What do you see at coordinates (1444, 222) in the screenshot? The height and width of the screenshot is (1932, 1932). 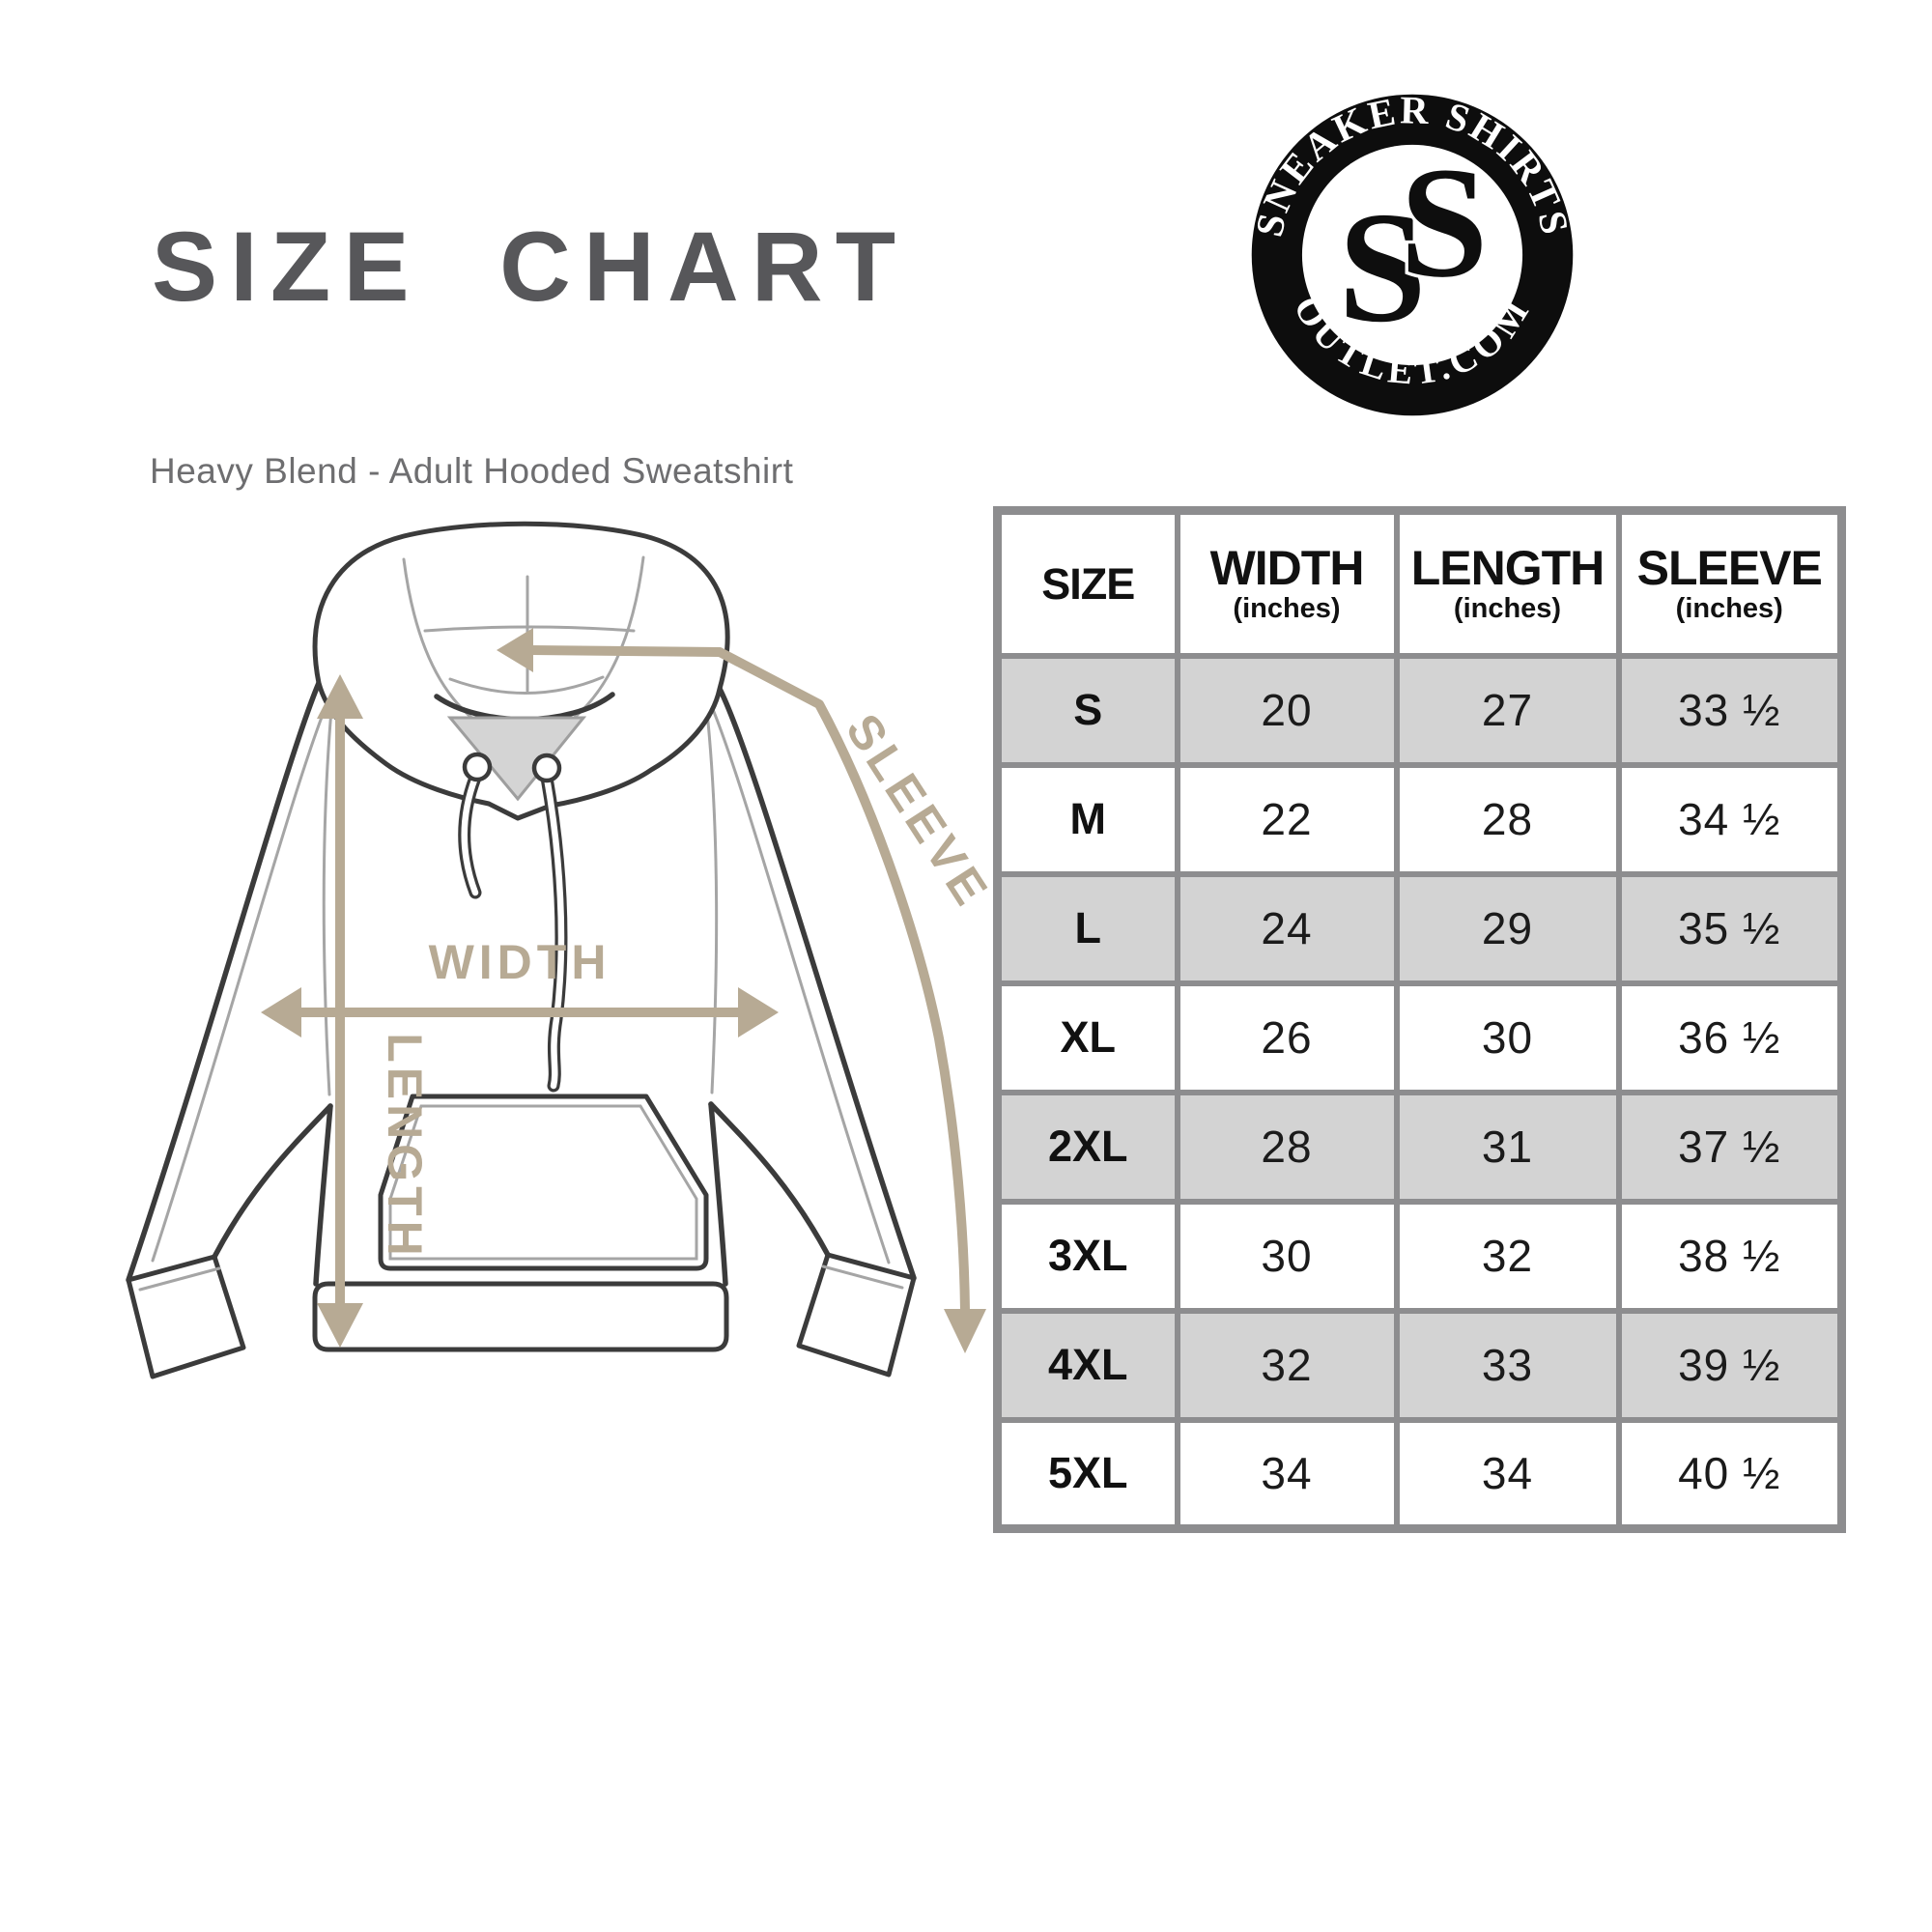 I see `logo-monogram-s2: S` at bounding box center [1444, 222].